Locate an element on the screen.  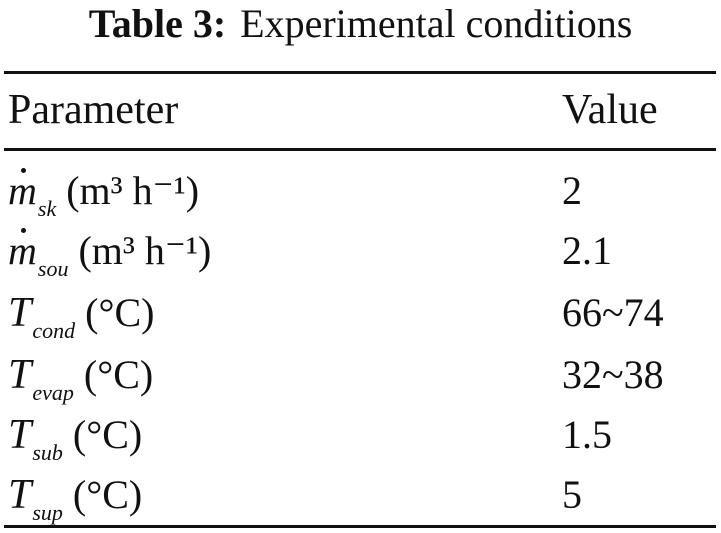
parameter-cell: msou (m³ h⁻¹) is located at coordinates (109, 251).